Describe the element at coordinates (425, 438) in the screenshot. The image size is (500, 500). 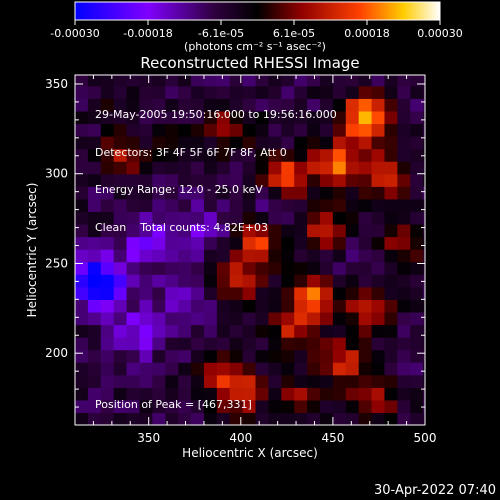
I see `x-tick-label: 500` at that location.